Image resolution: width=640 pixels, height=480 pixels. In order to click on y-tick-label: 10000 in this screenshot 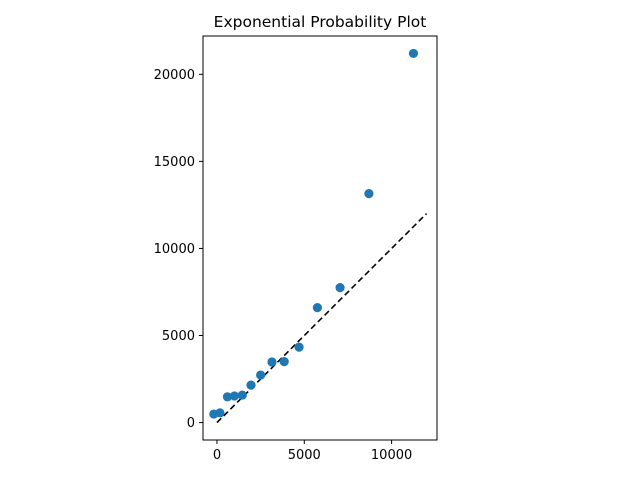, I will do `click(174, 249)`.